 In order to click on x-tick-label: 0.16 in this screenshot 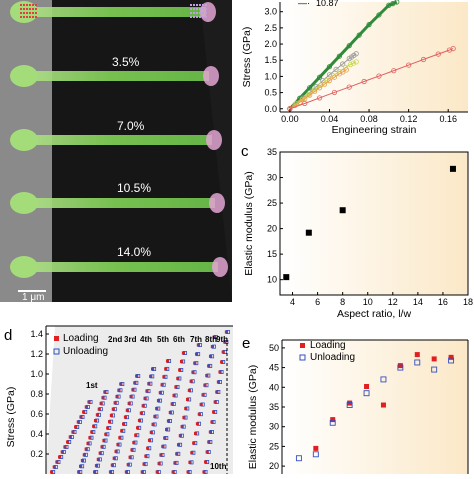, I will do `click(448, 119)`.